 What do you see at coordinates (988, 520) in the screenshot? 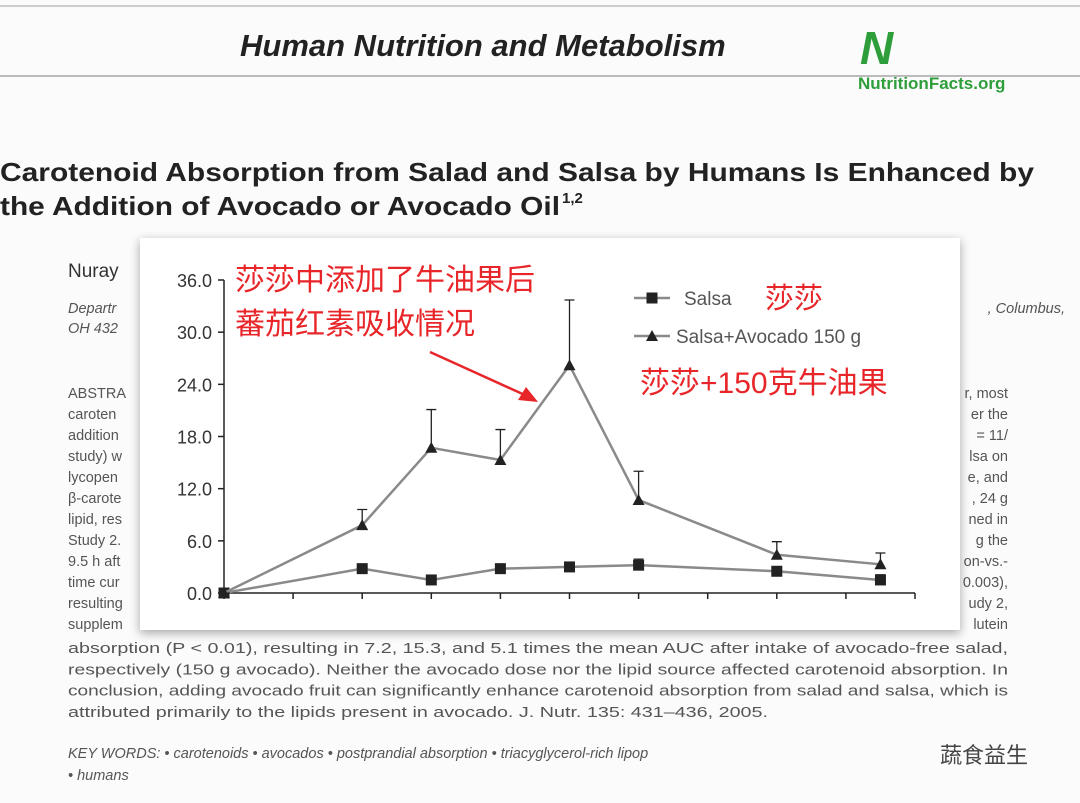
I see `abstract-fragment: ned in` at bounding box center [988, 520].